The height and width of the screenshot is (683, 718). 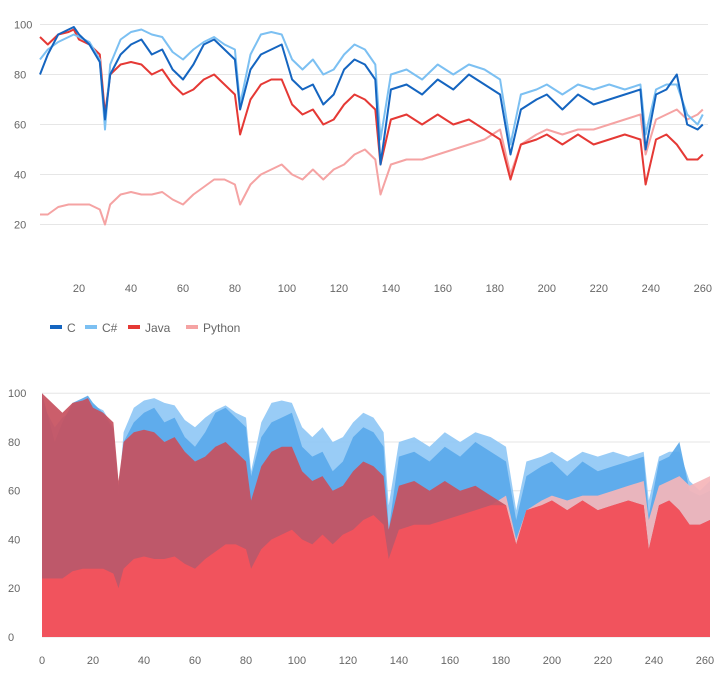 I want to click on bottom-x-tick-label: 260, so click(x=705, y=661).